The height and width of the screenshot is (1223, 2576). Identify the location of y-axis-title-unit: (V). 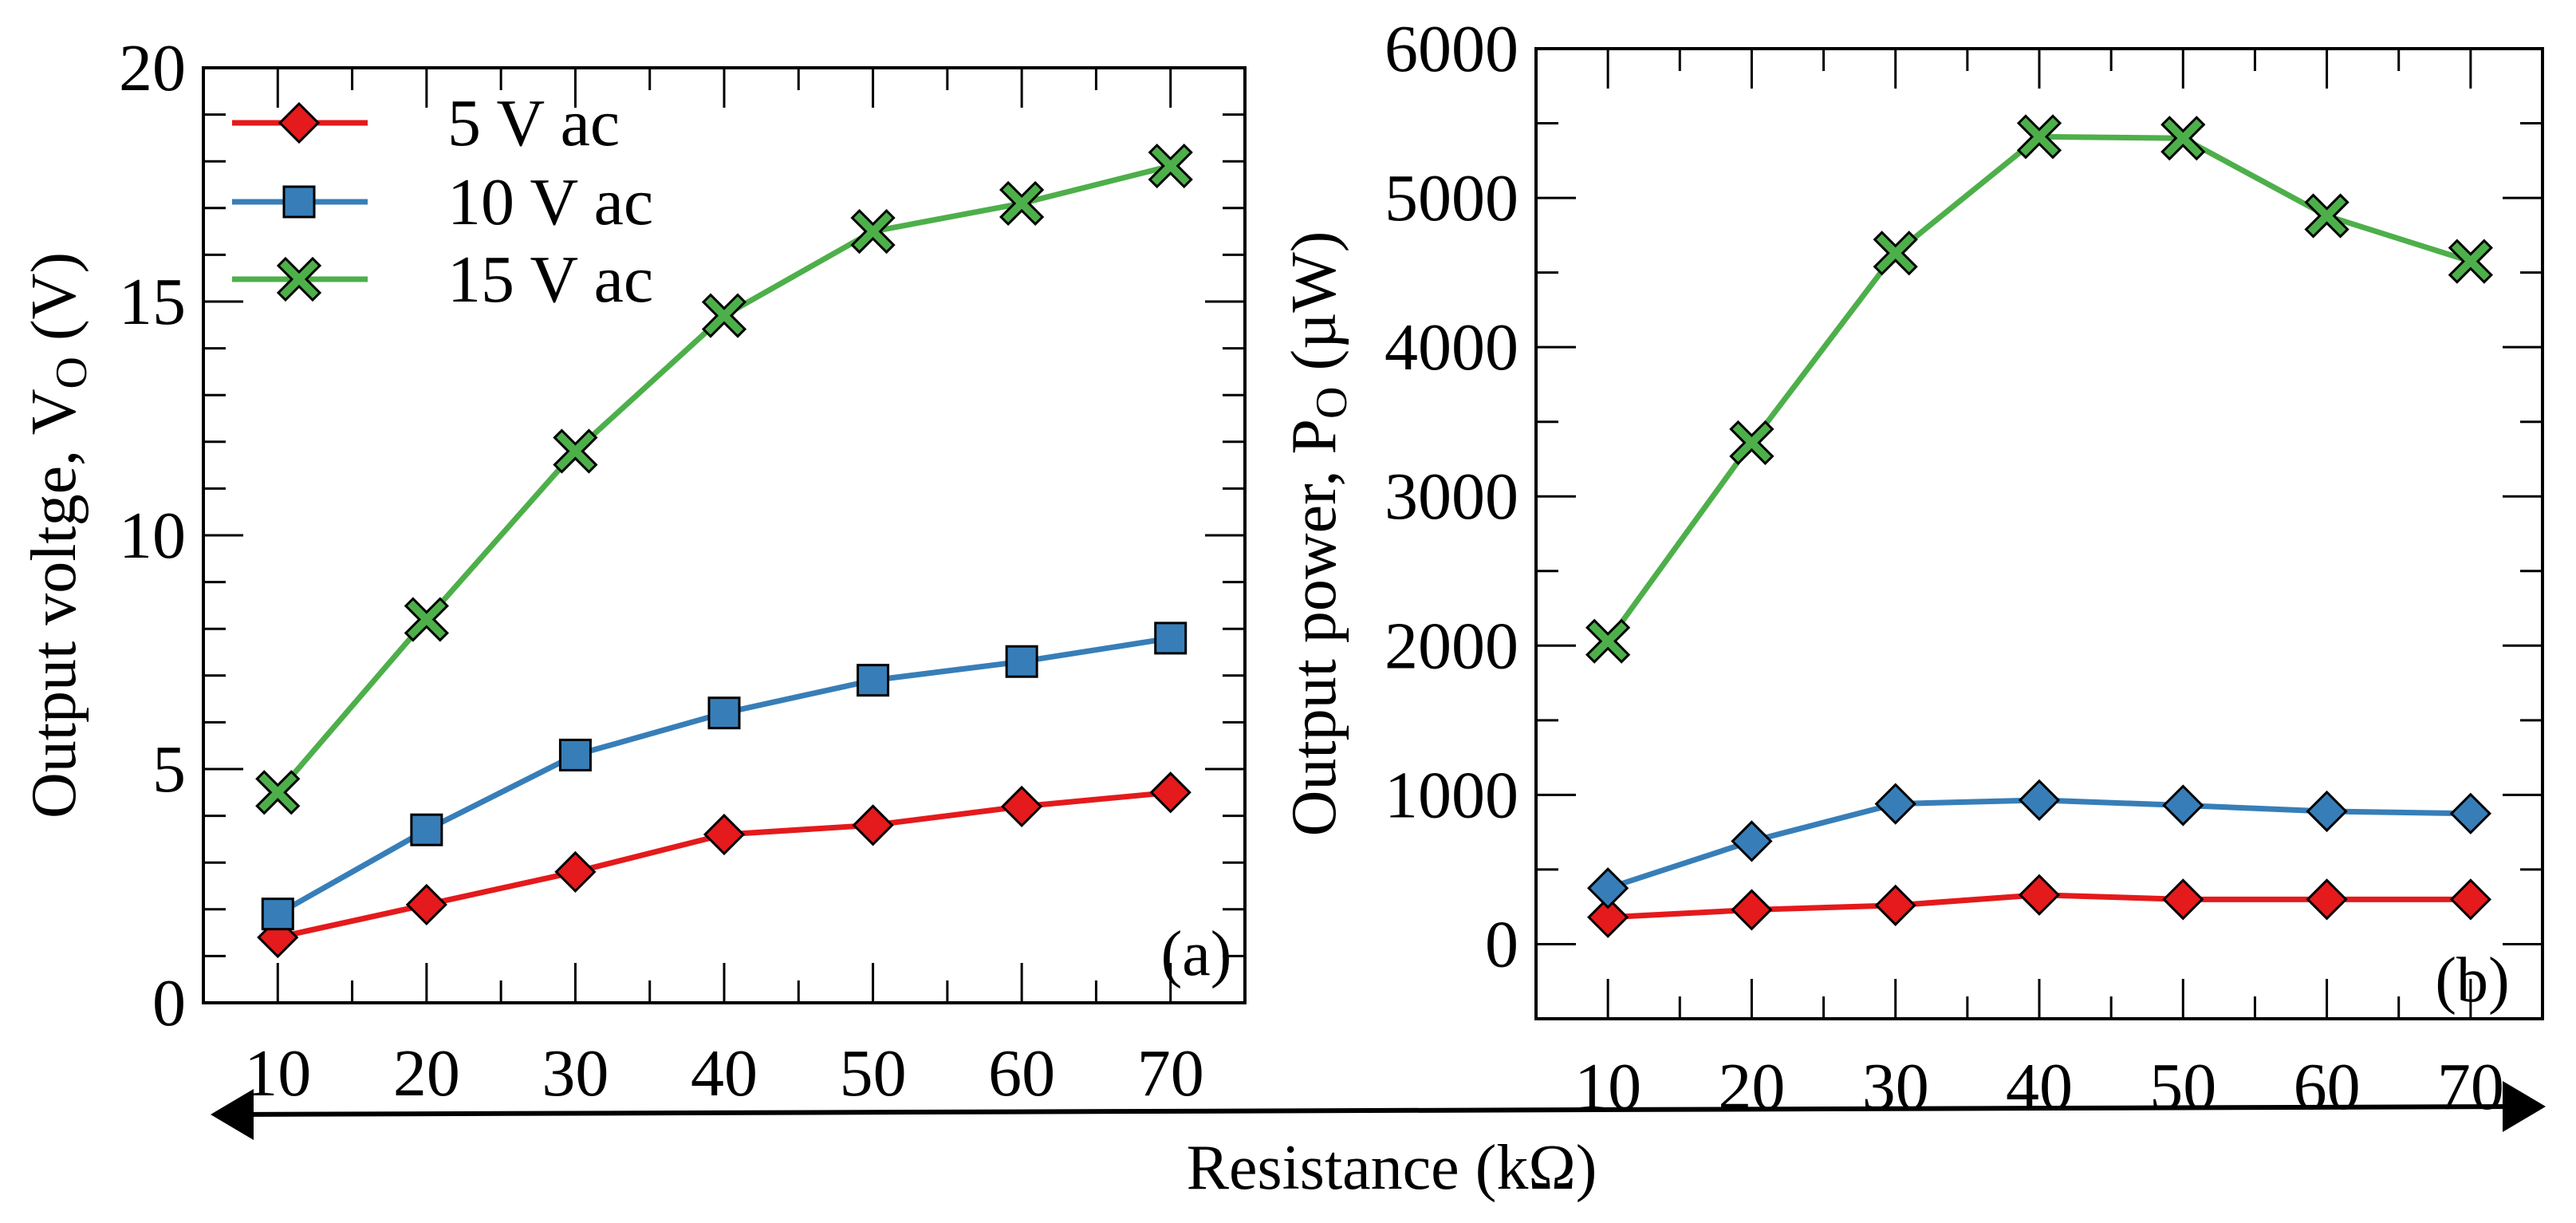
(54, 304).